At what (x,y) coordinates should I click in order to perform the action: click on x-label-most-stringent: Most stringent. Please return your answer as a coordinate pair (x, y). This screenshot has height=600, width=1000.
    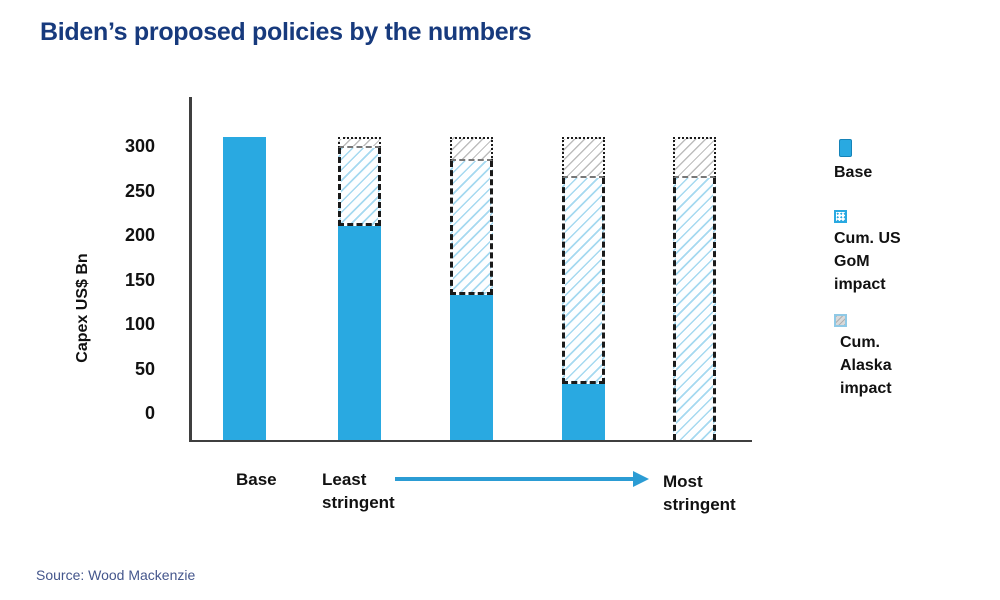
    Looking at the image, I should click on (699, 493).